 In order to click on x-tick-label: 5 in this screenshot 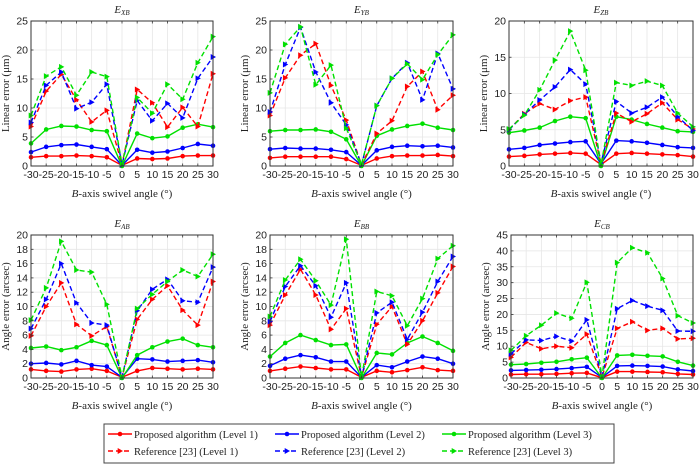, I will do `click(377, 175)`.